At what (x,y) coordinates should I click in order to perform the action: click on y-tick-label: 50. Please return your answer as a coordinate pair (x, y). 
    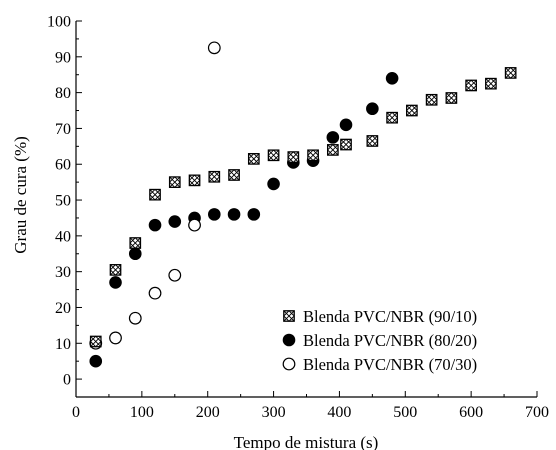
    Looking at the image, I should click on (63, 201).